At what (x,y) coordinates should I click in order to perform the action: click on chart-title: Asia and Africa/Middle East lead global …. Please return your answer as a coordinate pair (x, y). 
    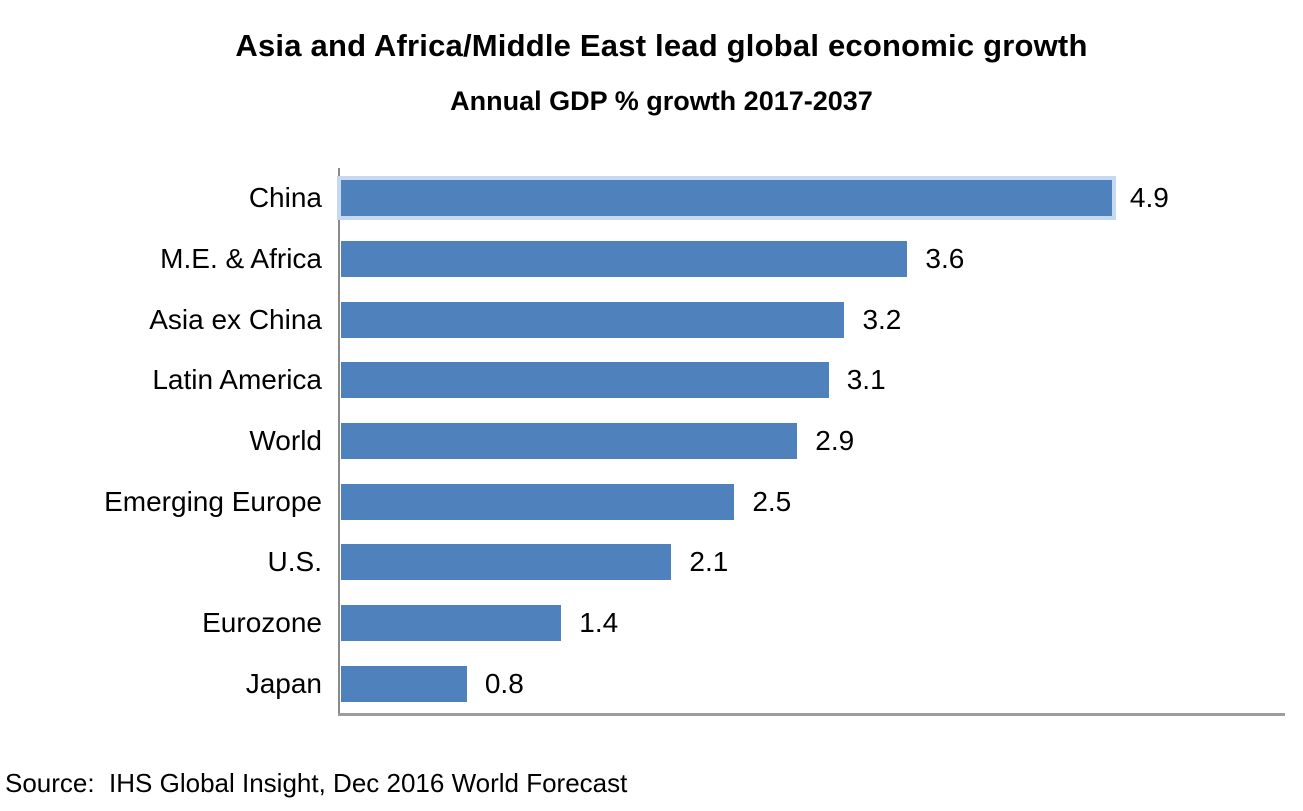
    Looking at the image, I should click on (661, 45).